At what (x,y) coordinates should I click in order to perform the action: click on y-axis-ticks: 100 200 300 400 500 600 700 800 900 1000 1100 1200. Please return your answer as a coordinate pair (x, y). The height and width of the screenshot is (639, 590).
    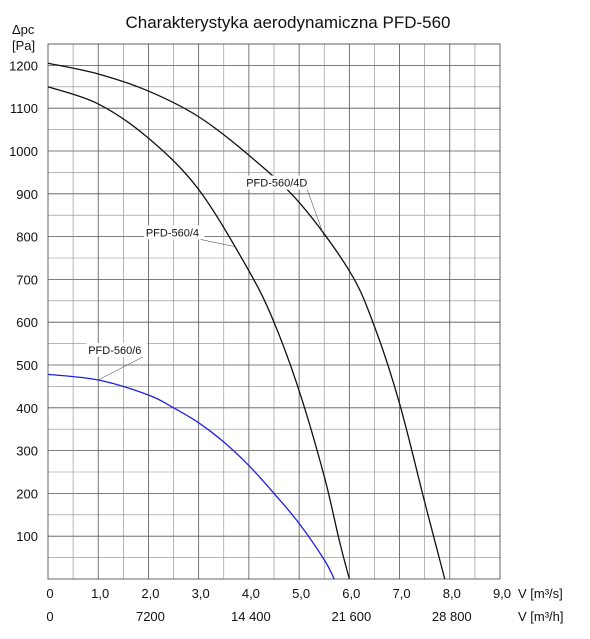
    Looking at the image, I should click on (23, 301).